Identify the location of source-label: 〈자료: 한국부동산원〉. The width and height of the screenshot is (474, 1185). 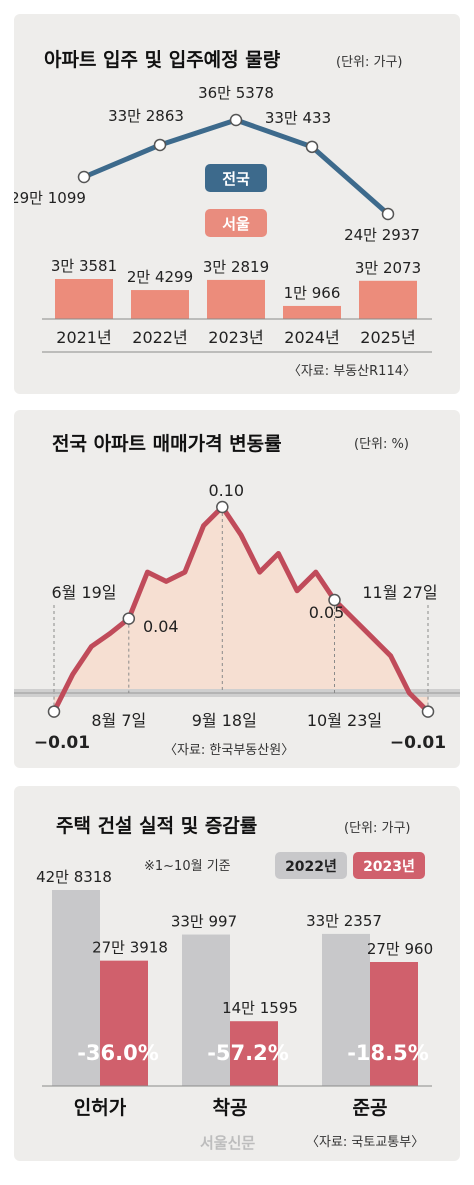
(229, 750).